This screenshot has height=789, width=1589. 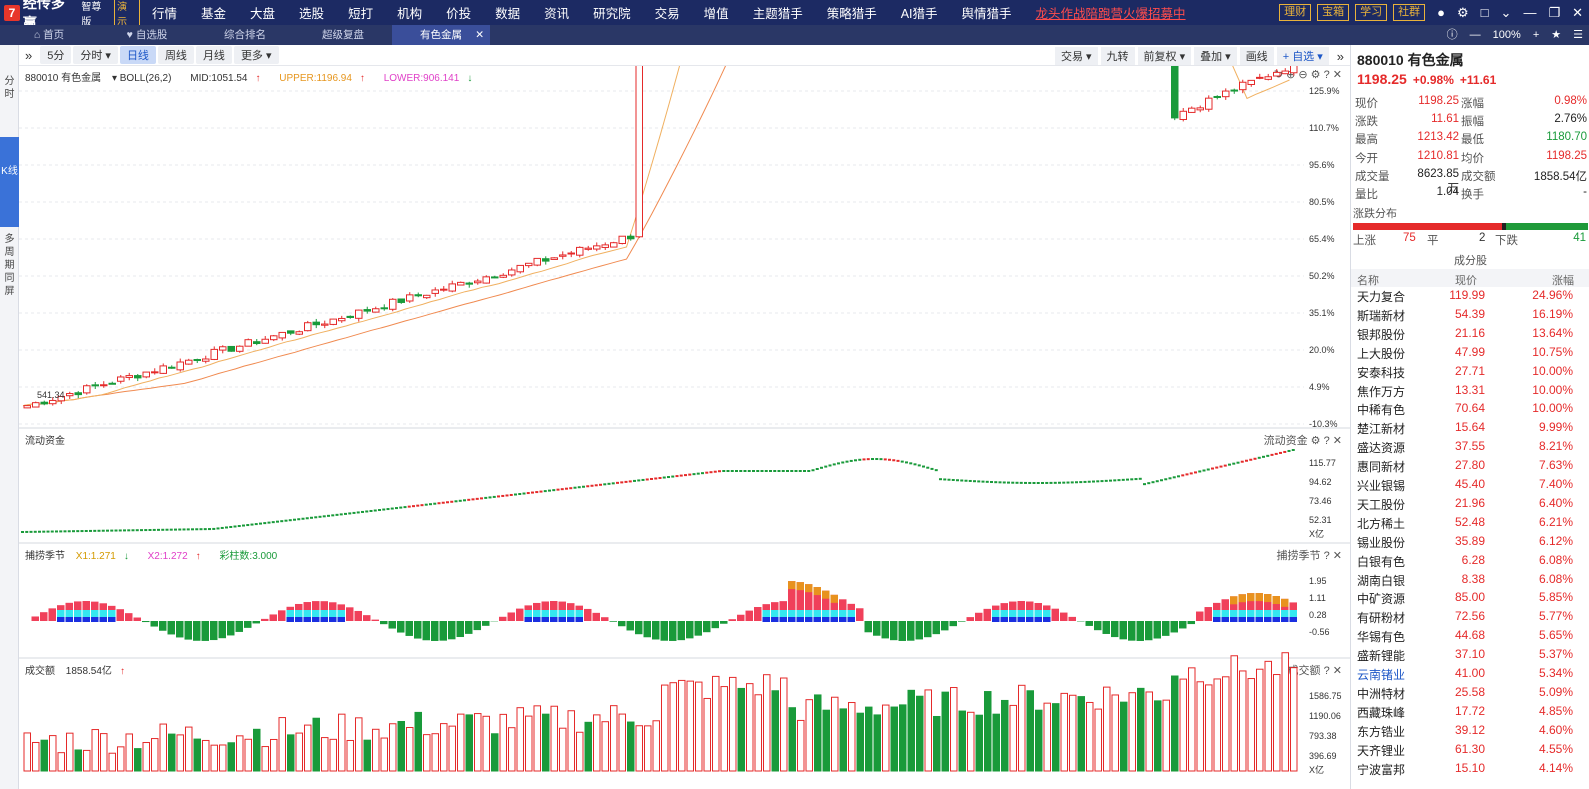 I want to click on component-row: 东方锆业 39.12 4.60%, so click(x=1470, y=732).